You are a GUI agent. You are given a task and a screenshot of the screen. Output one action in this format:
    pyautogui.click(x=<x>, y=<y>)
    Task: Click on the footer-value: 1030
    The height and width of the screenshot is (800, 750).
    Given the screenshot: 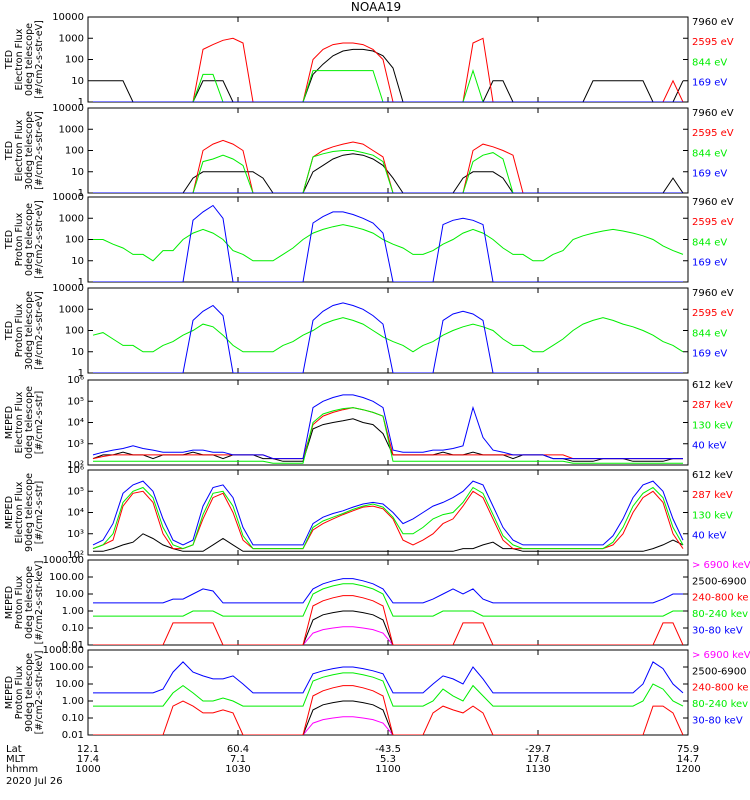 What is the action you would take?
    pyautogui.click(x=237, y=769)
    